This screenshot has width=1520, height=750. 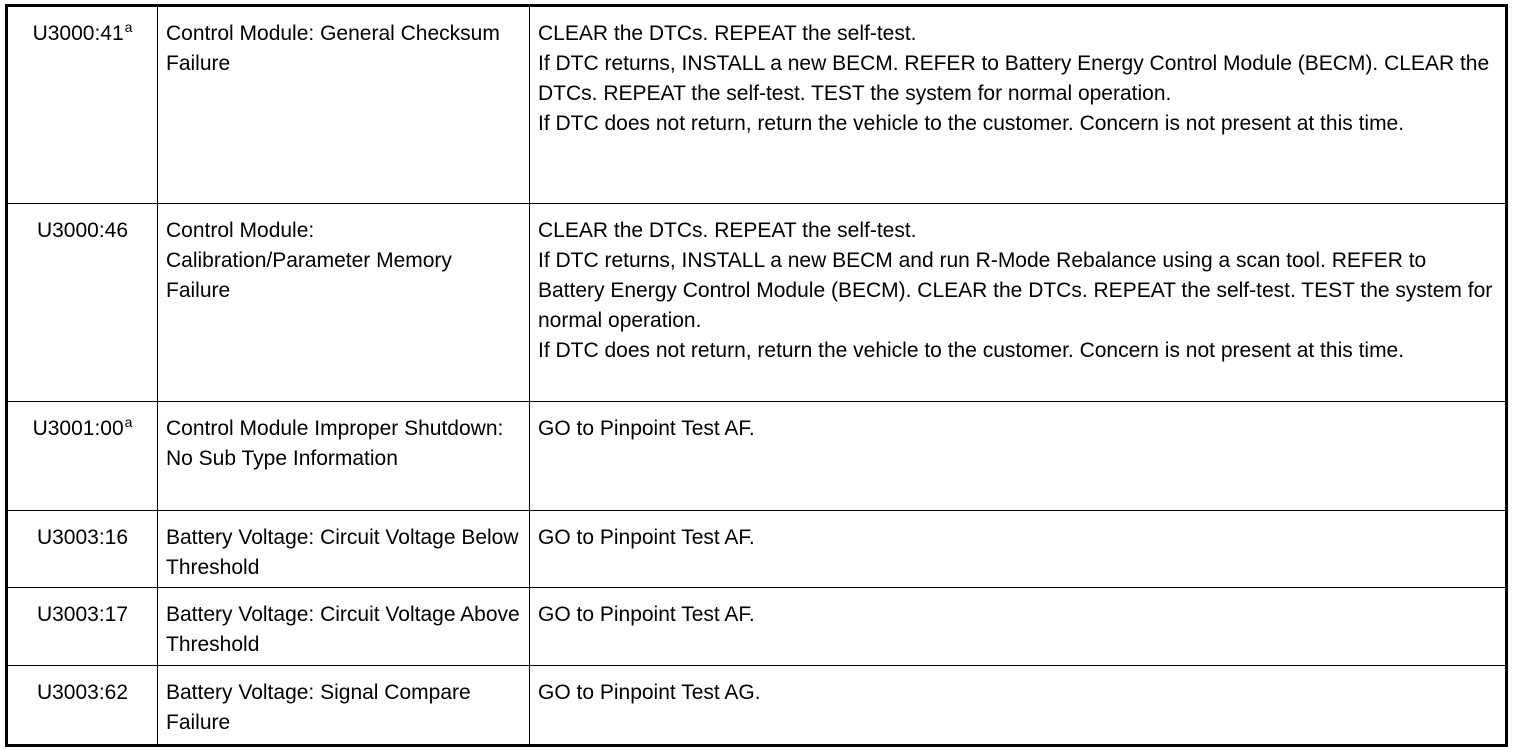 I want to click on dtc-code: U3003:16, so click(x=82, y=537).